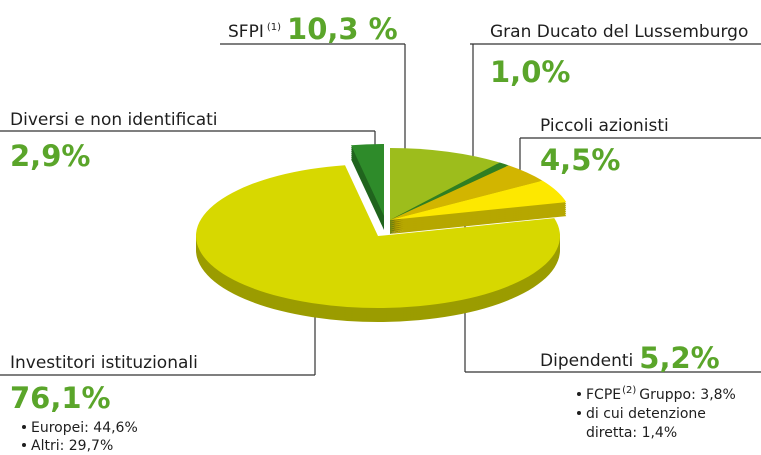 The height and width of the screenshot is (455, 761). Describe the element at coordinates (342, 29) in the screenshot. I see `value-label: 10,3 %` at that location.